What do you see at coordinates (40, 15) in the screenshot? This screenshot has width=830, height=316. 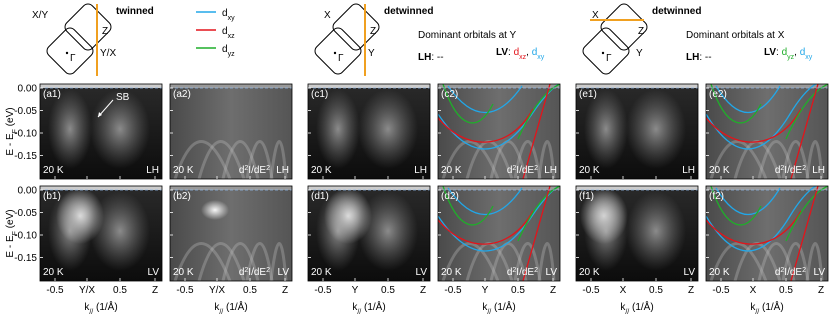 I see `bz-label: X/Y` at bounding box center [40, 15].